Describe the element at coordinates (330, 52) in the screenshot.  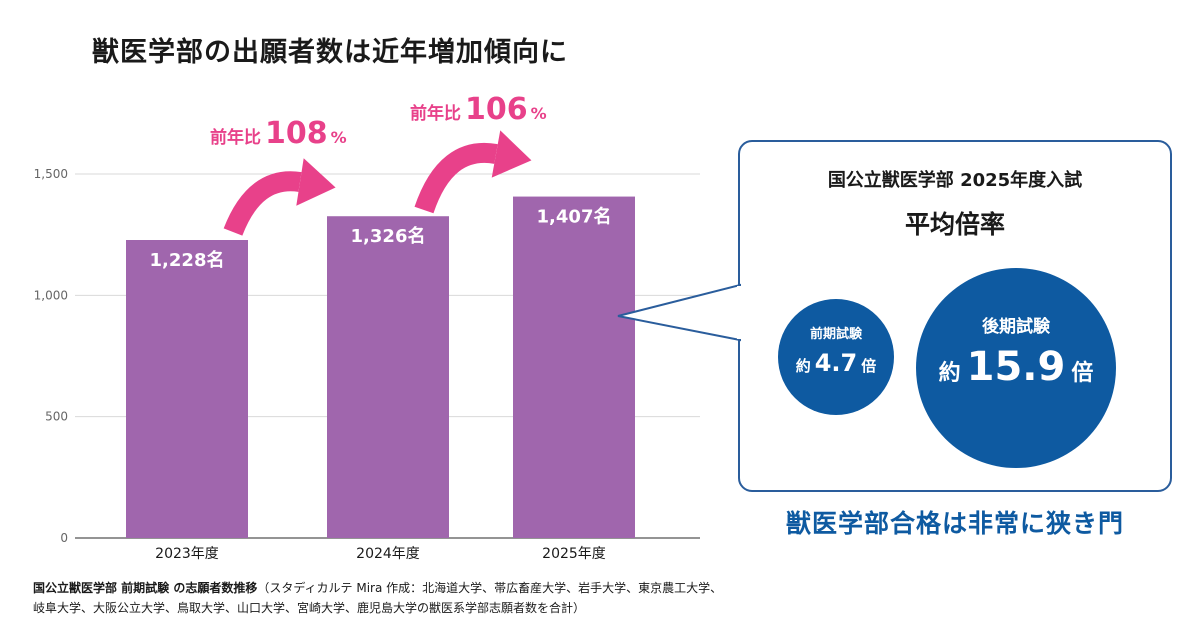
I see `page-title: 獣医学部の出願者数は近年増加傾向に` at that location.